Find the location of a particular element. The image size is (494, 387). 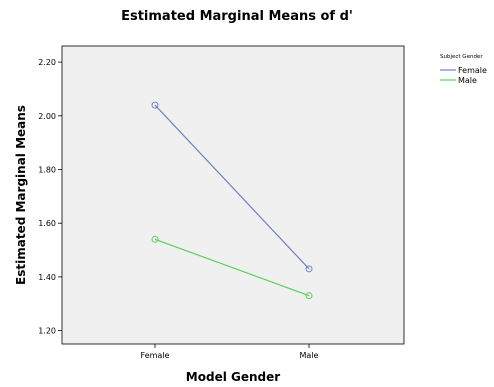

data-point-female-male is located at coordinates (309, 269).